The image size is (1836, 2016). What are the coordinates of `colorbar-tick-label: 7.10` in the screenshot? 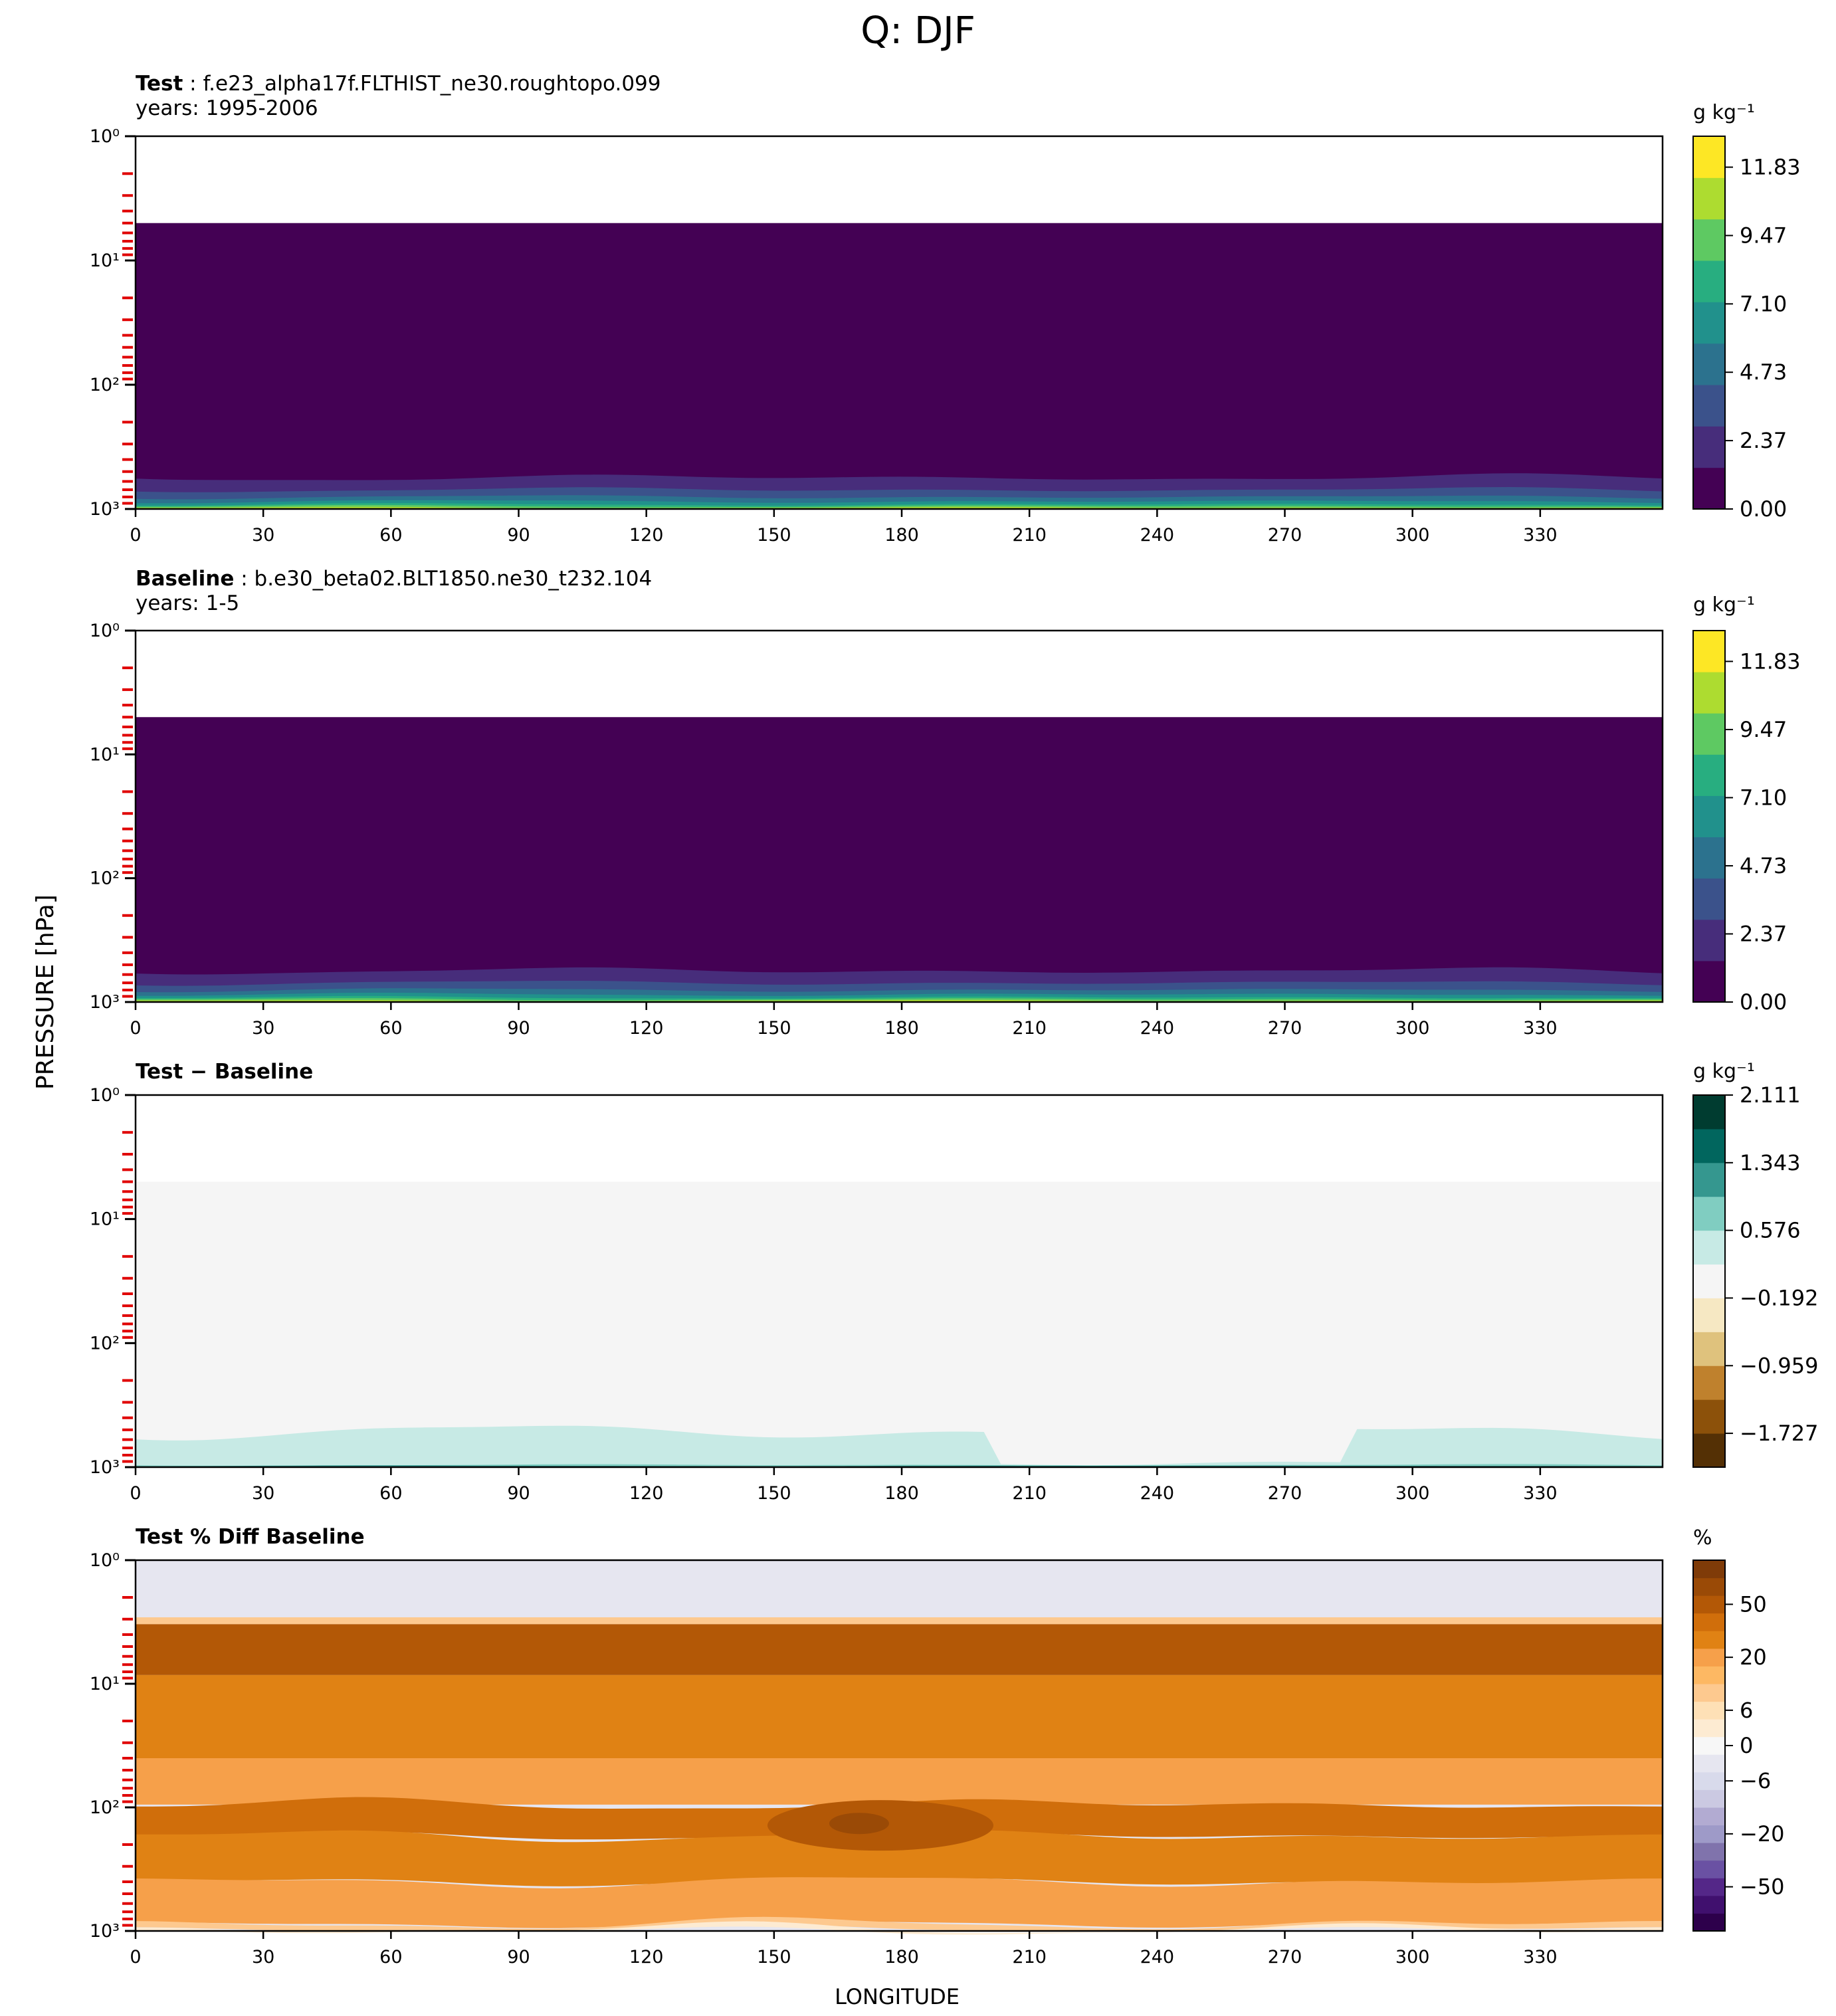 It's located at (1763, 303).